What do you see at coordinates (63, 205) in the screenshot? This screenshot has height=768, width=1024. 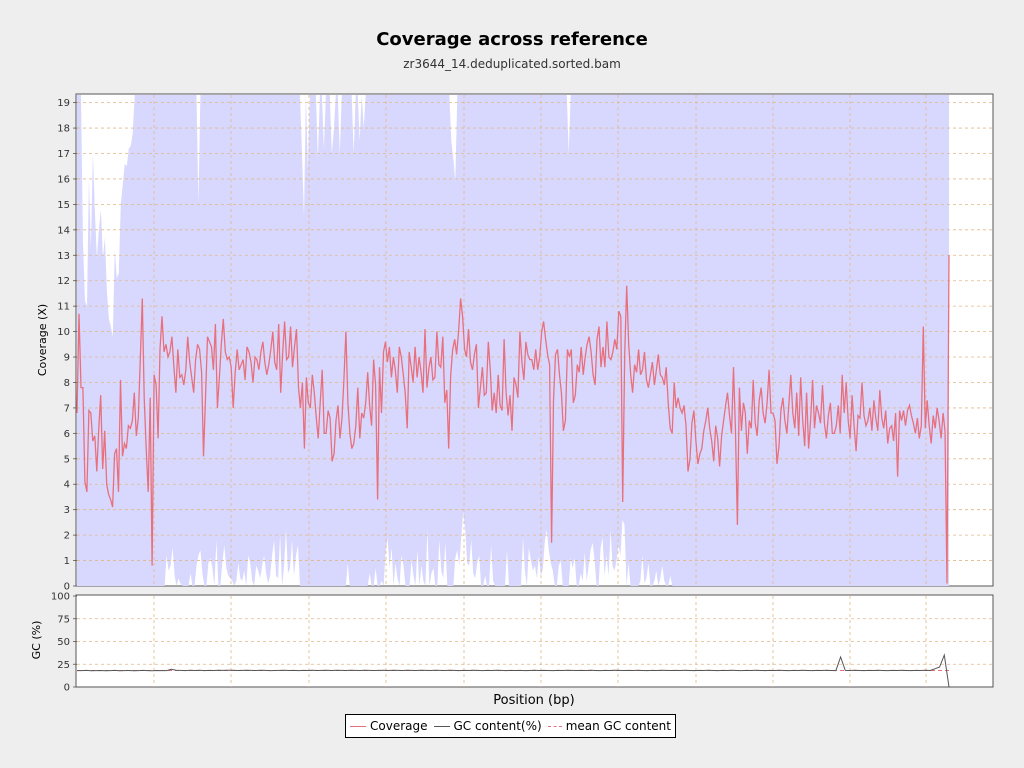 I see `coverage-y-tick-label: 15` at bounding box center [63, 205].